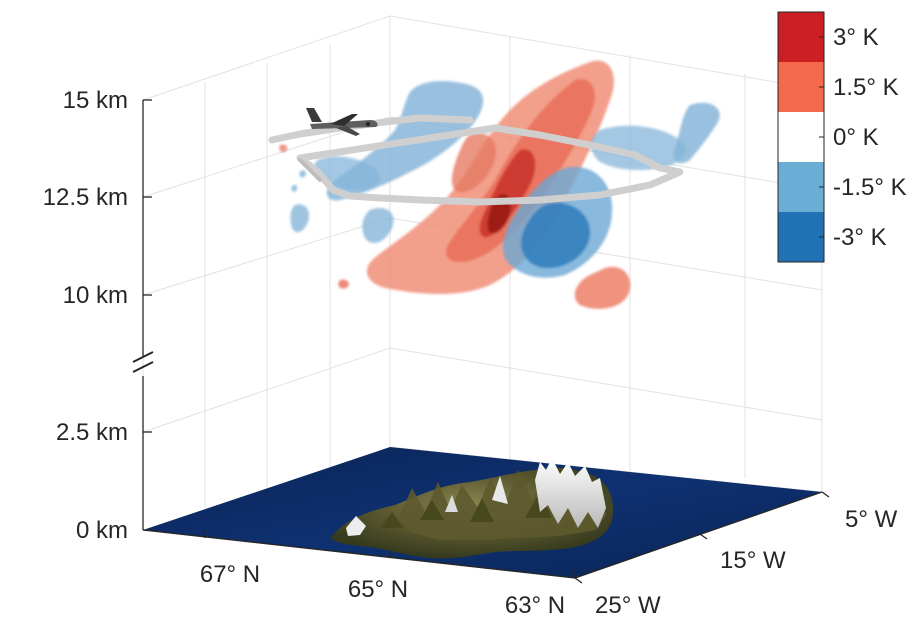  Describe the element at coordinates (95, 295) in the screenshot. I see `z-tick-label: 10 km` at that location.